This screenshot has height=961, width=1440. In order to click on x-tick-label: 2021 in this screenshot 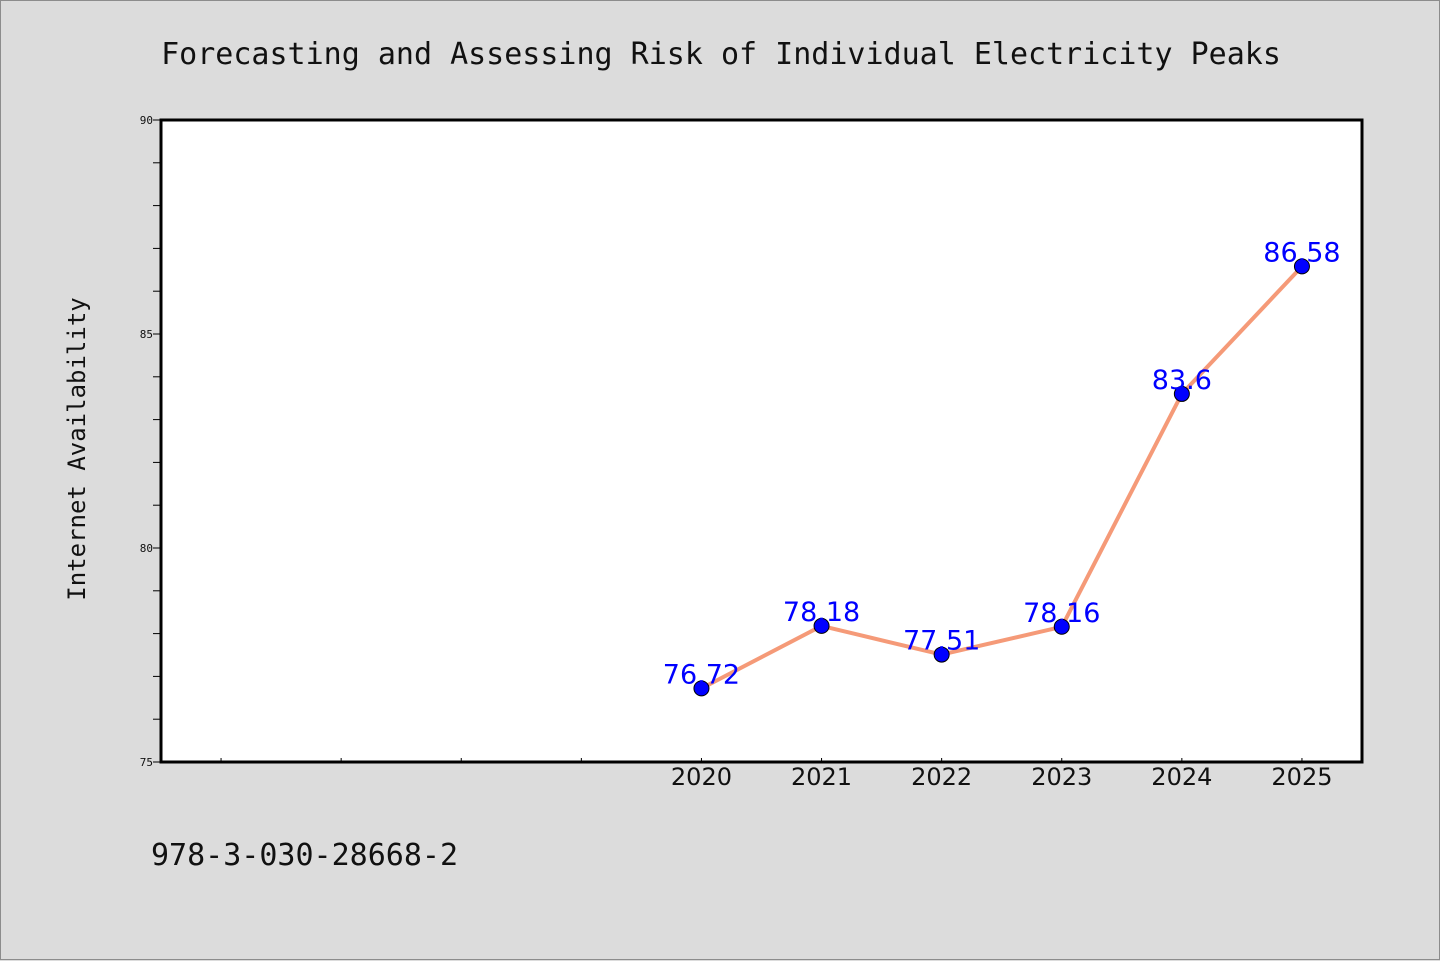, I will do `click(821, 777)`.